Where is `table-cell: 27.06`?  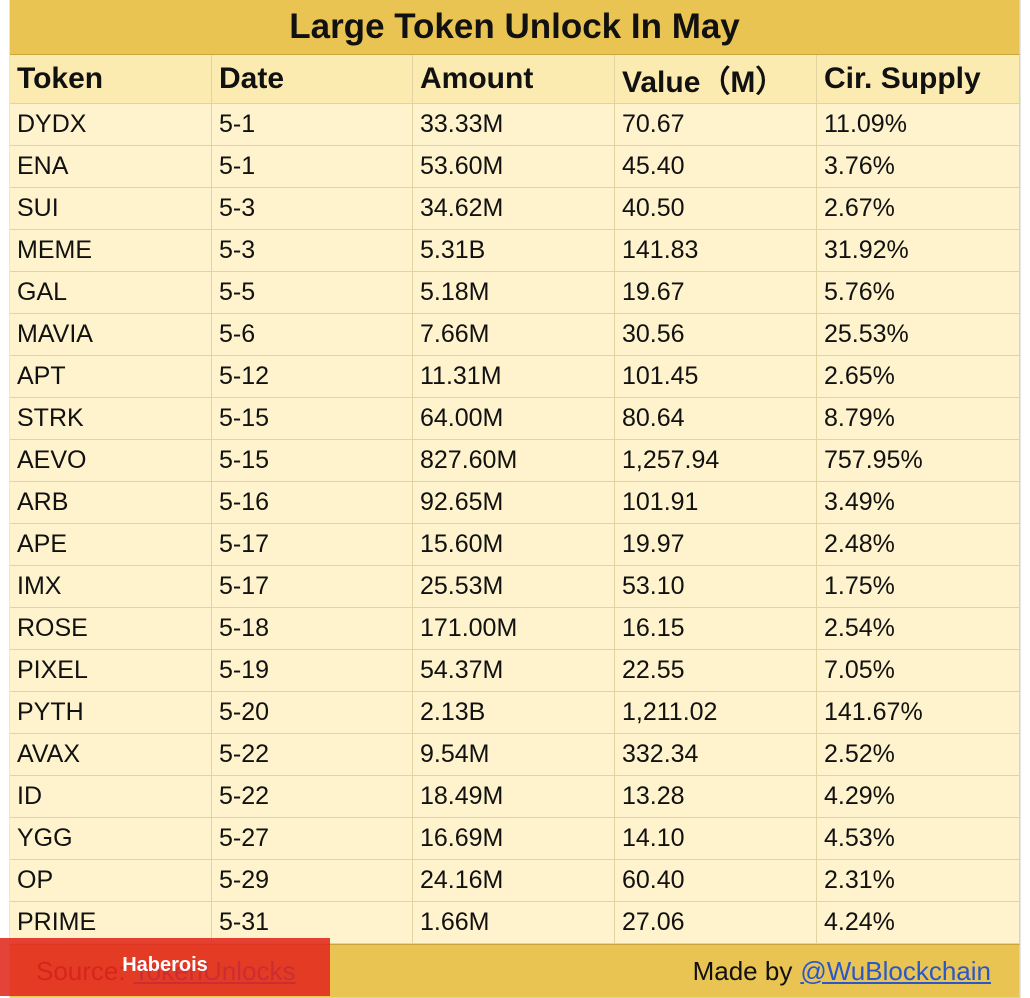
table-cell: 27.06 is located at coordinates (716, 923).